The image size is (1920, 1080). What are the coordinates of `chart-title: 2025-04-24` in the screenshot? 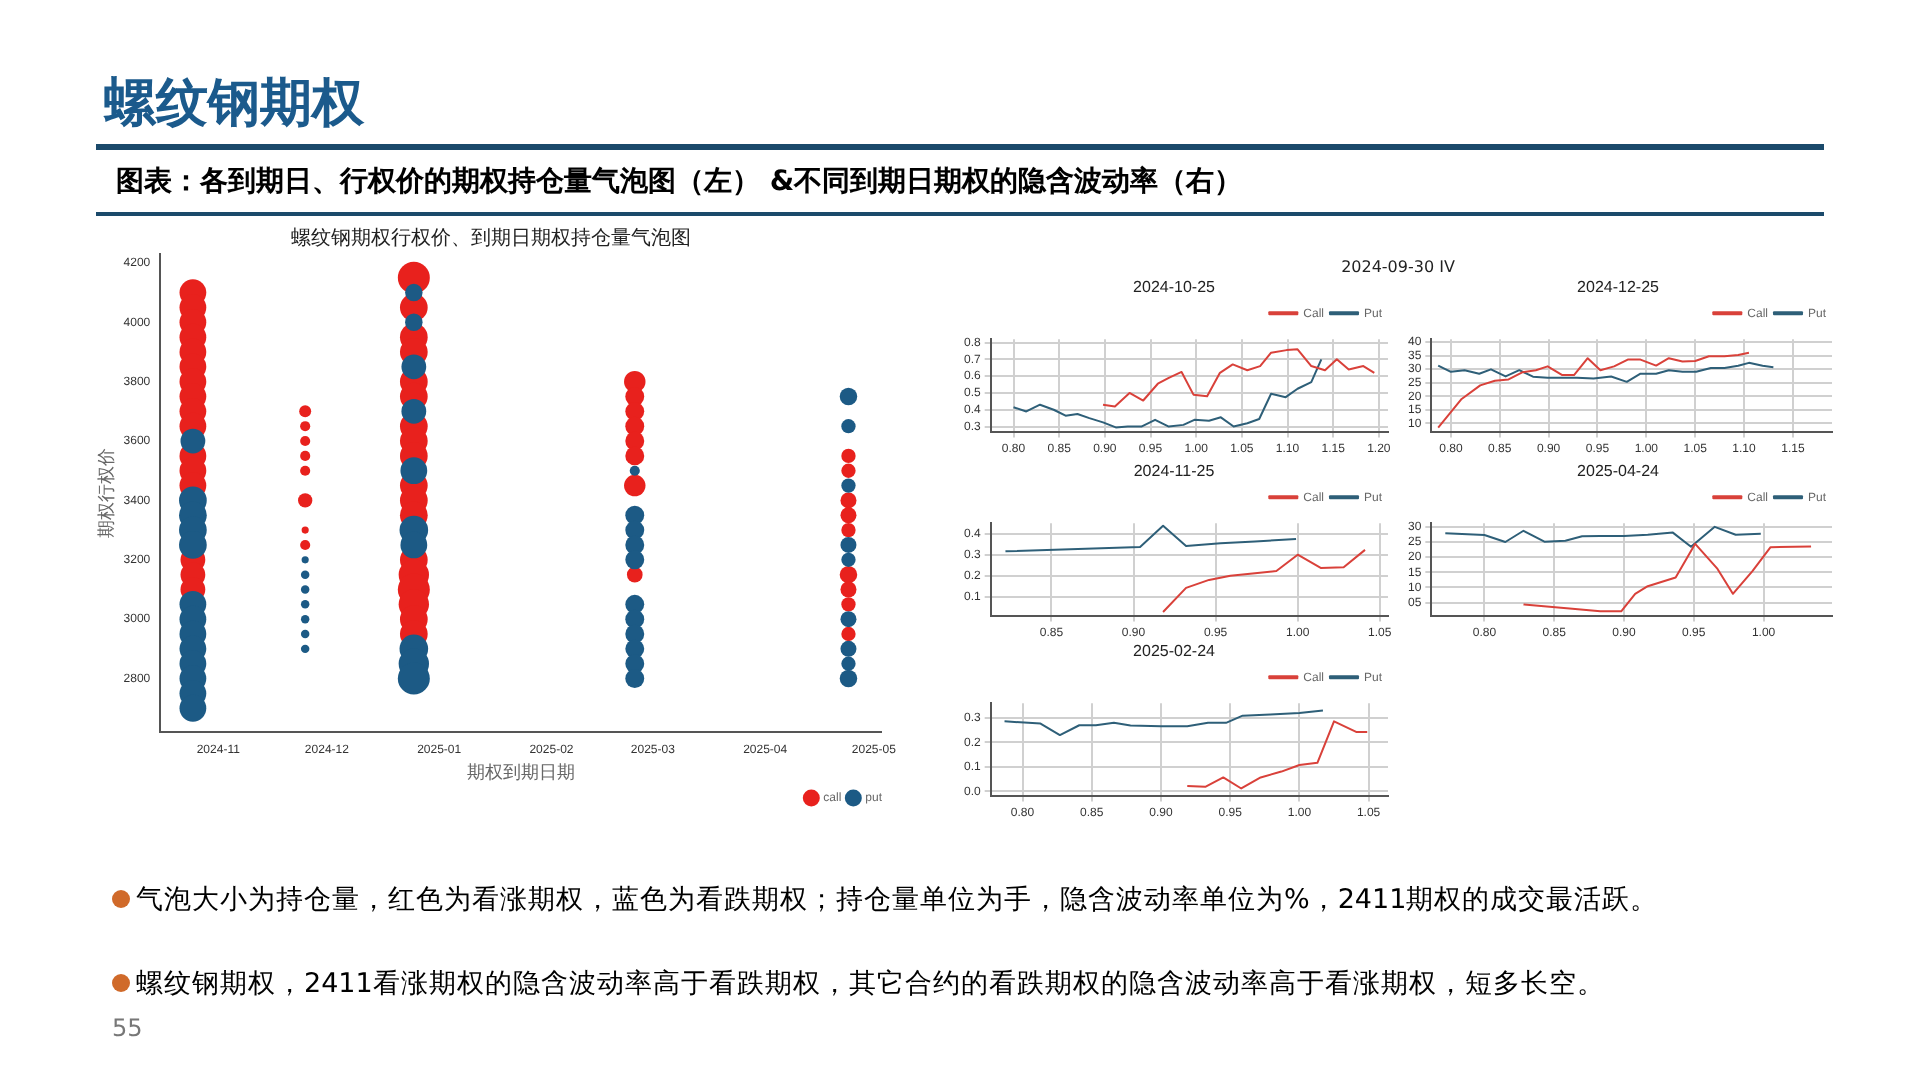 It's located at (1619, 471).